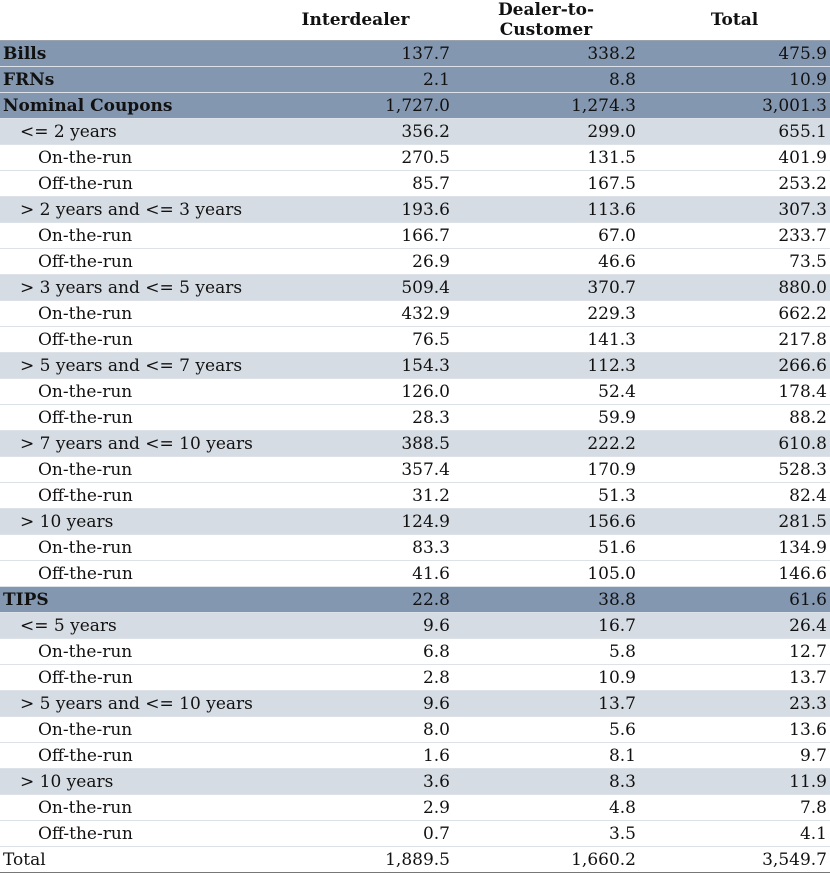  What do you see at coordinates (129, 365) in the screenshot?
I see `row-label: > 5 years and <= 7 years` at bounding box center [129, 365].